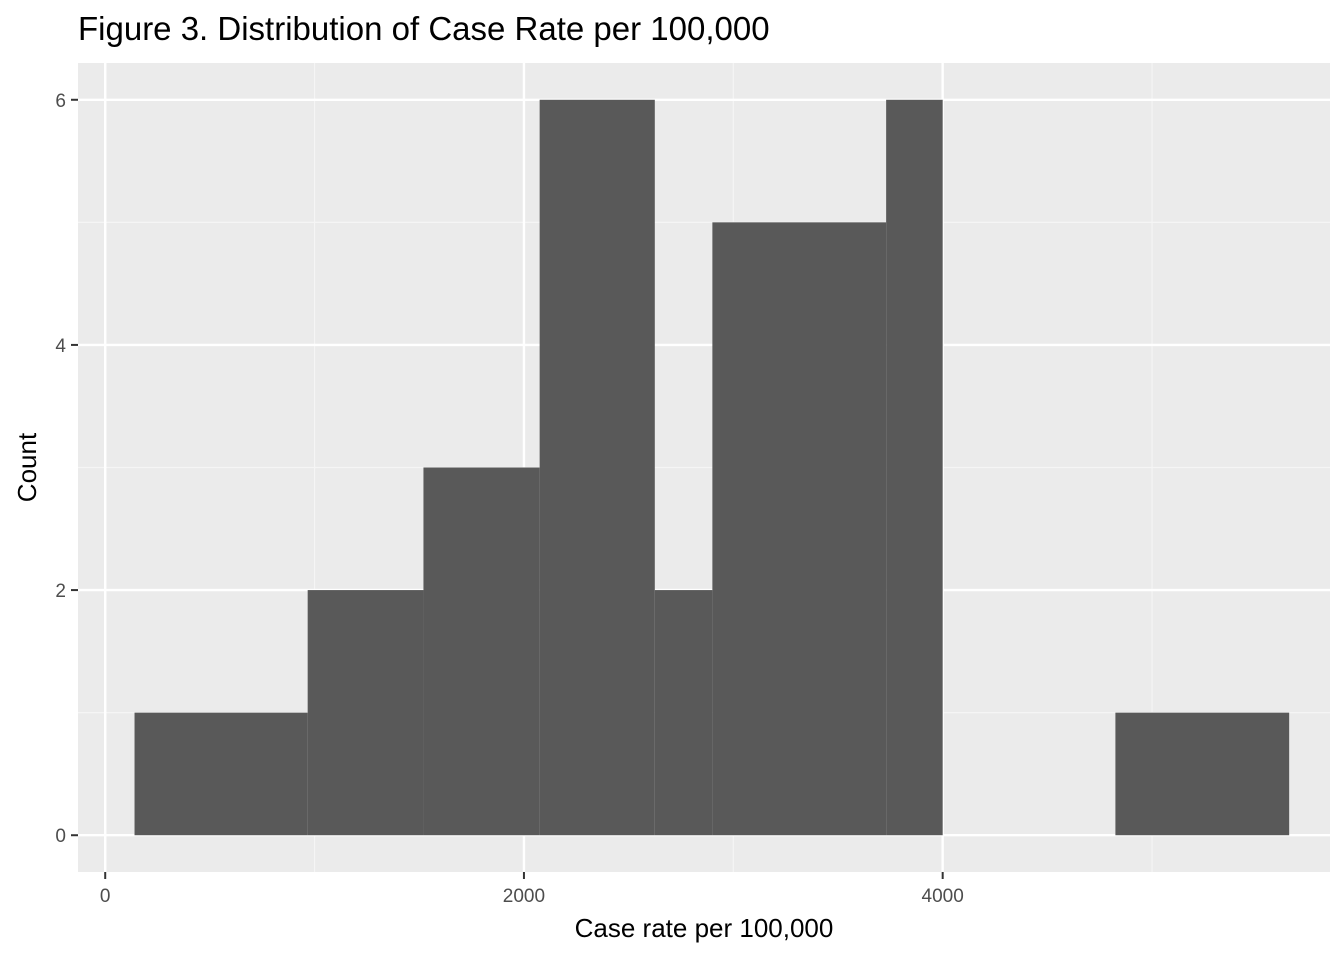 Image resolution: width=1344 pixels, height=960 pixels. Describe the element at coordinates (943, 896) in the screenshot. I see `x-tick-label: 4000` at that location.